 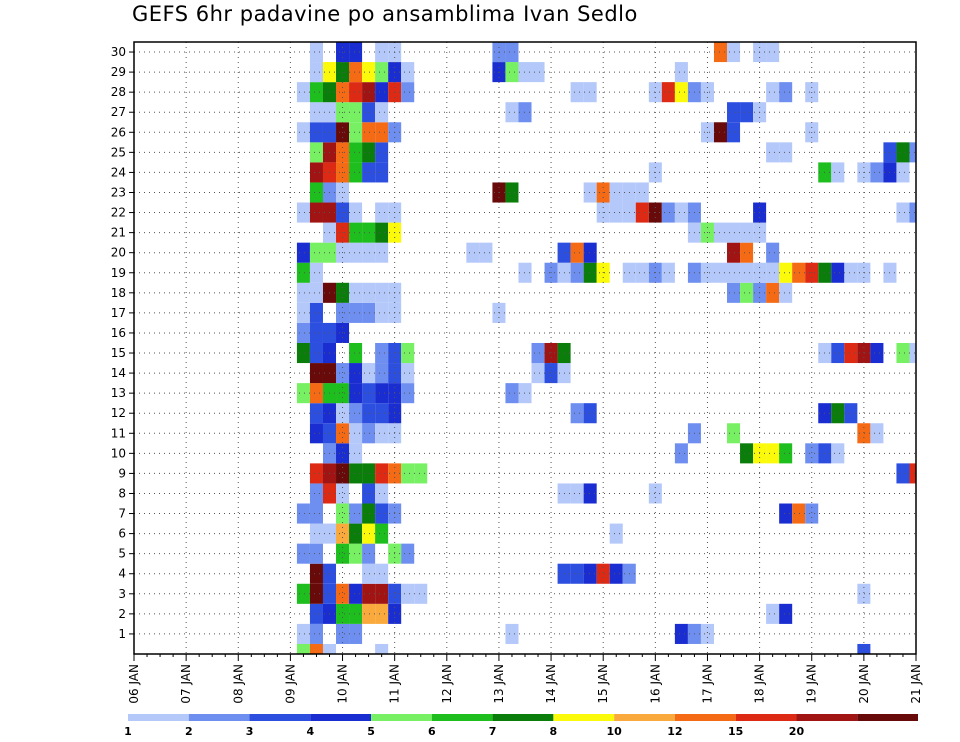 What do you see at coordinates (118, 192) in the screenshot?
I see `y-tick-label: 23` at bounding box center [118, 192].